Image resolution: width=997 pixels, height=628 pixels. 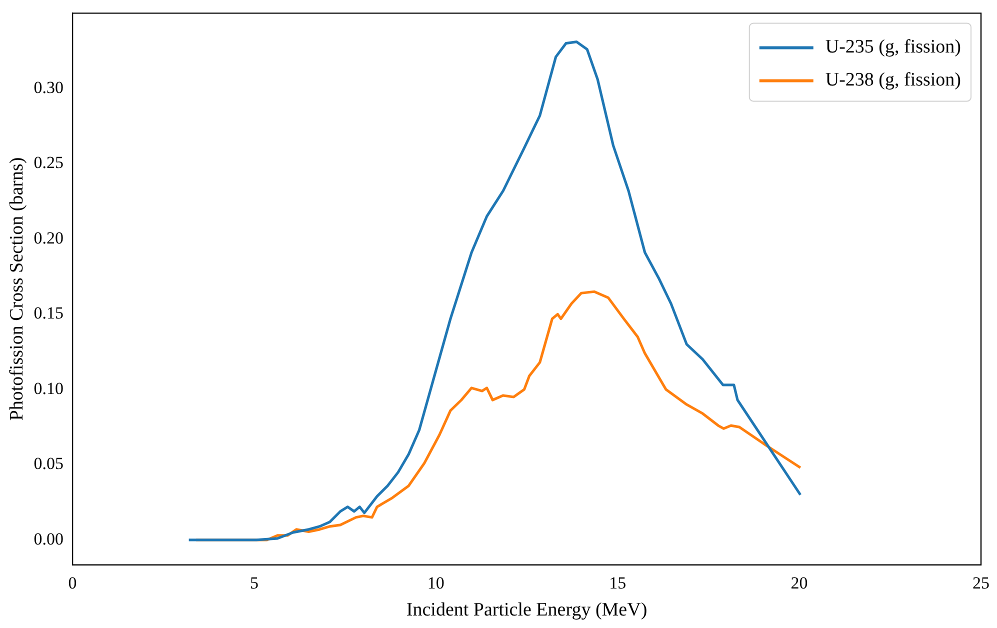 What do you see at coordinates (893, 47) in the screenshot?
I see `legend-label: U-235 (g, fission)` at bounding box center [893, 47].